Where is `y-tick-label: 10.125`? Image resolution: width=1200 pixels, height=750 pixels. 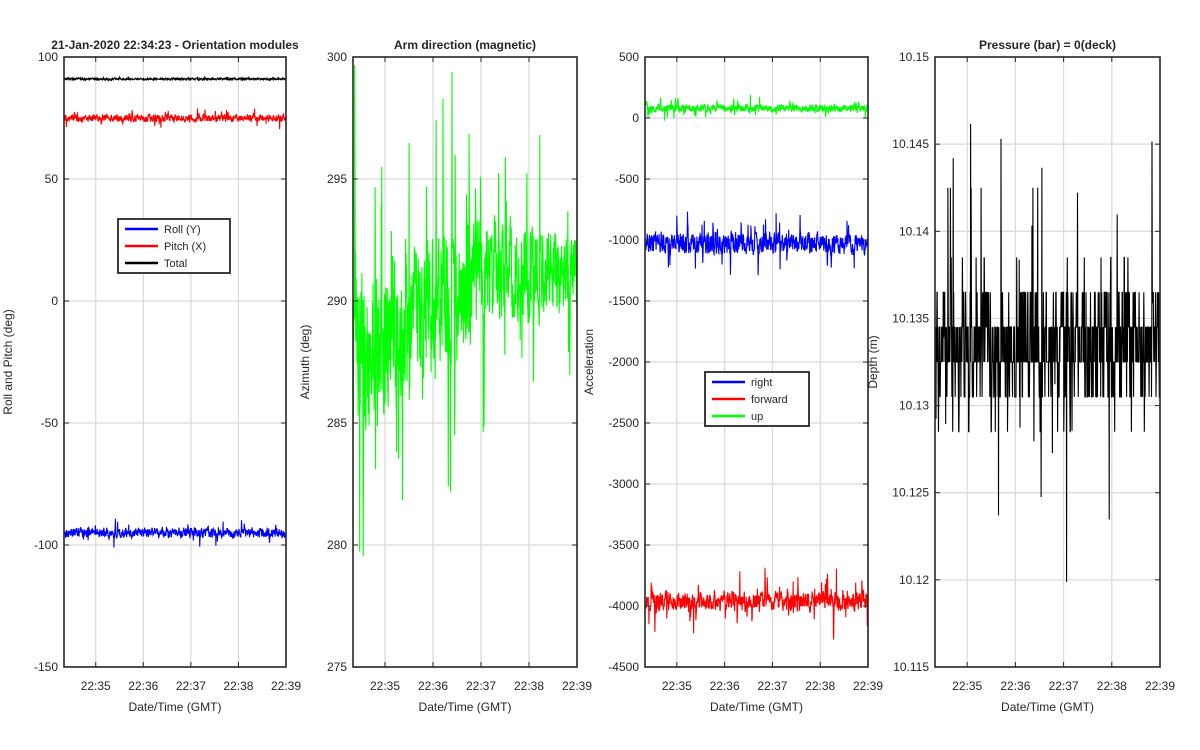
y-tick-label: 10.125 is located at coordinates (910, 493).